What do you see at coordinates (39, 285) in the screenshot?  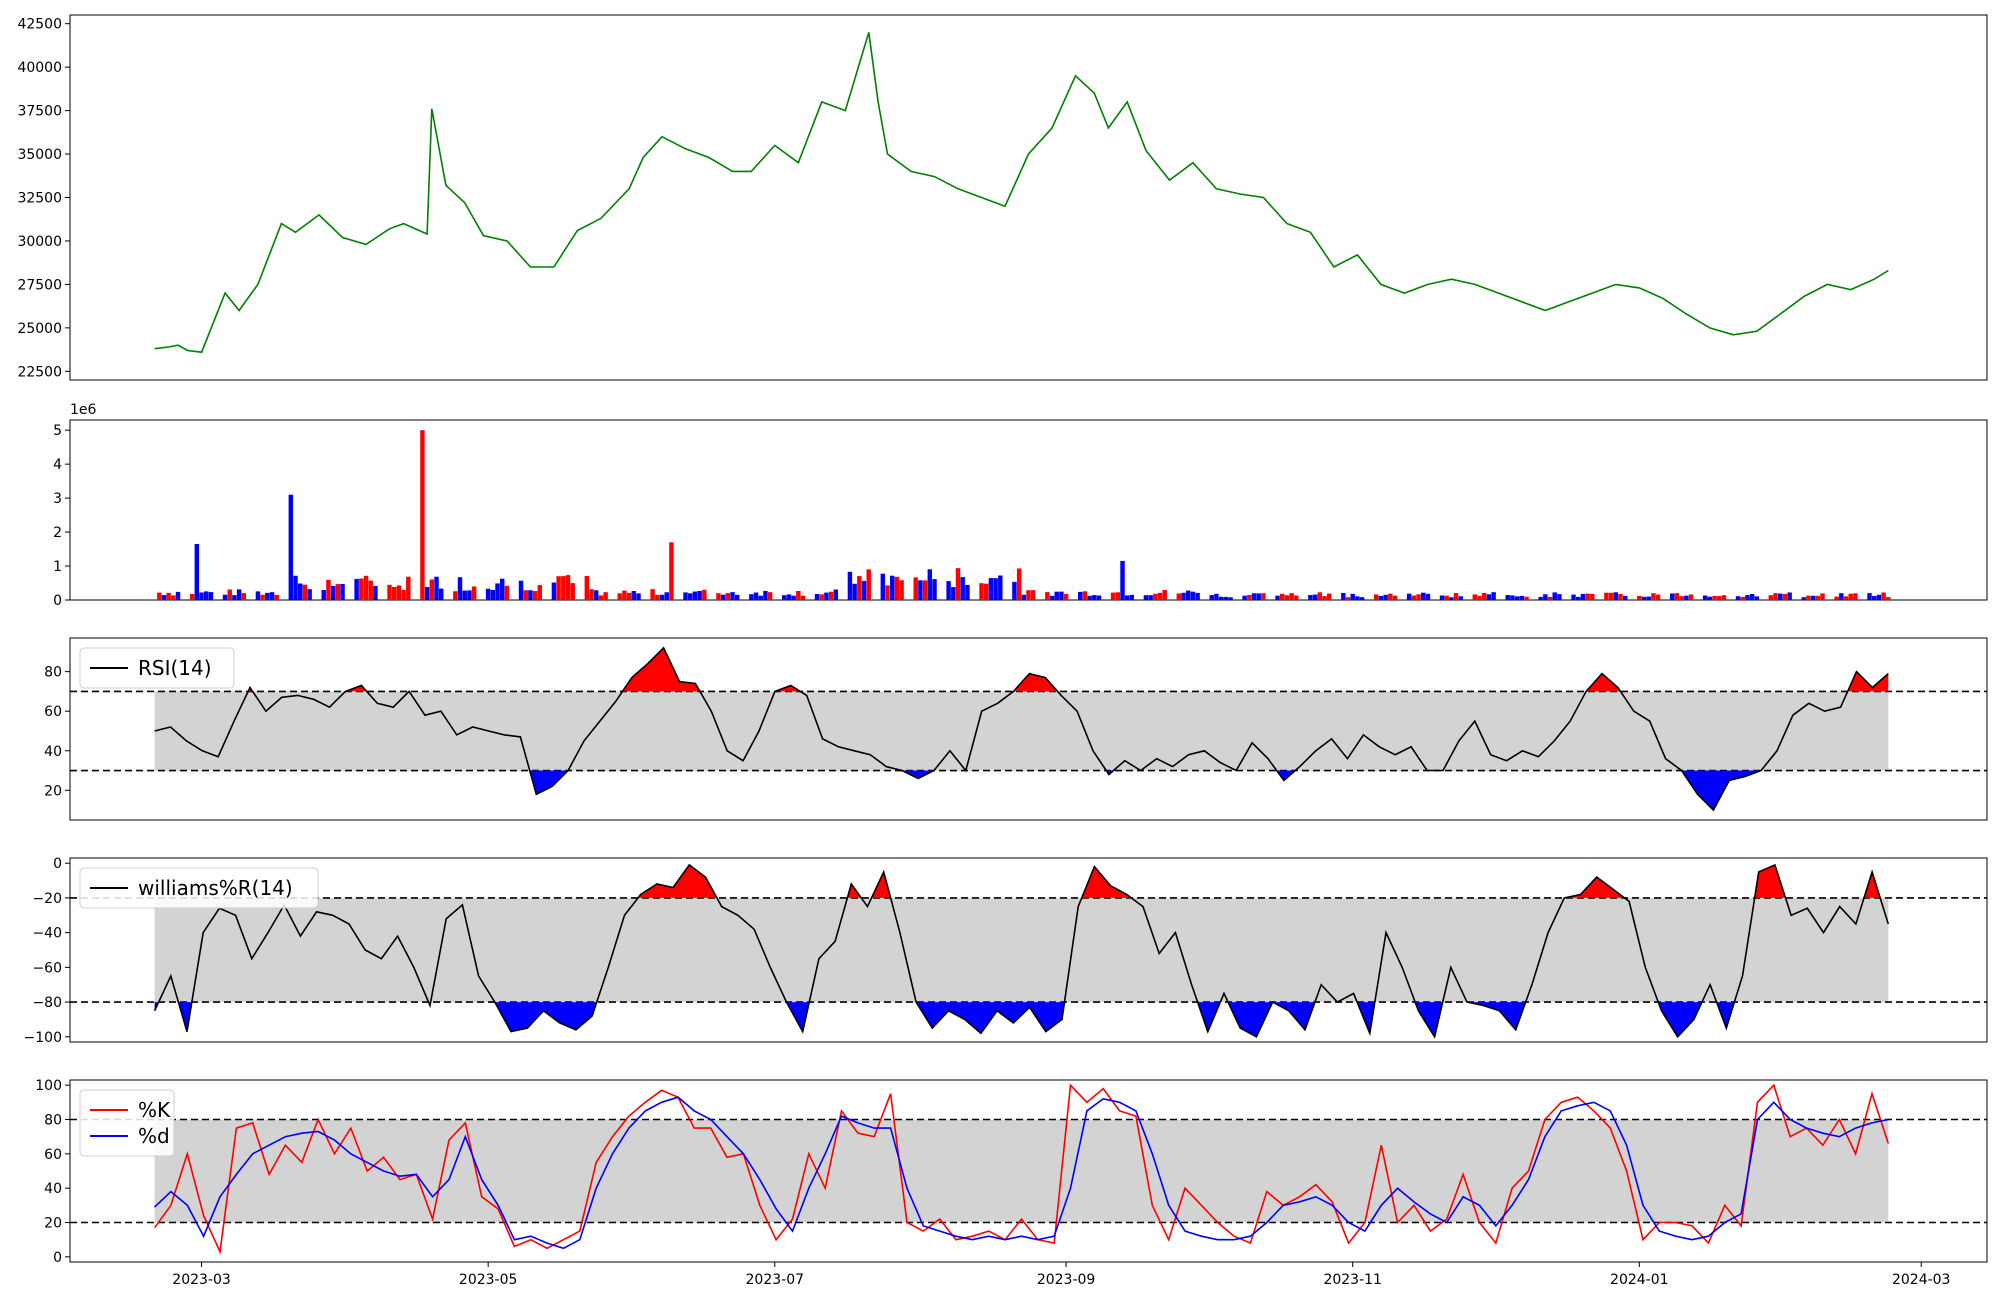 I see `y-tick-label: 27500` at bounding box center [39, 285].